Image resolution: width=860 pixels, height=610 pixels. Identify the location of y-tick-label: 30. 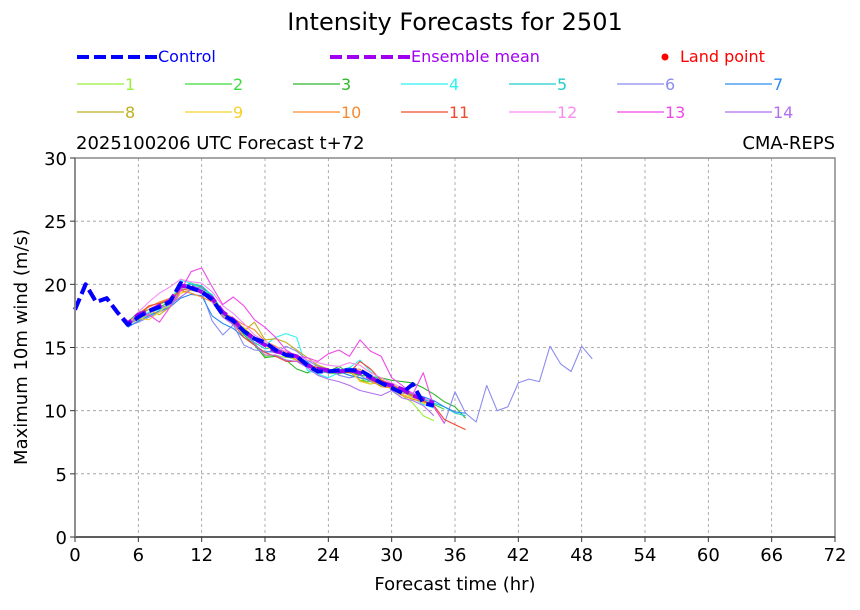
(55, 159).